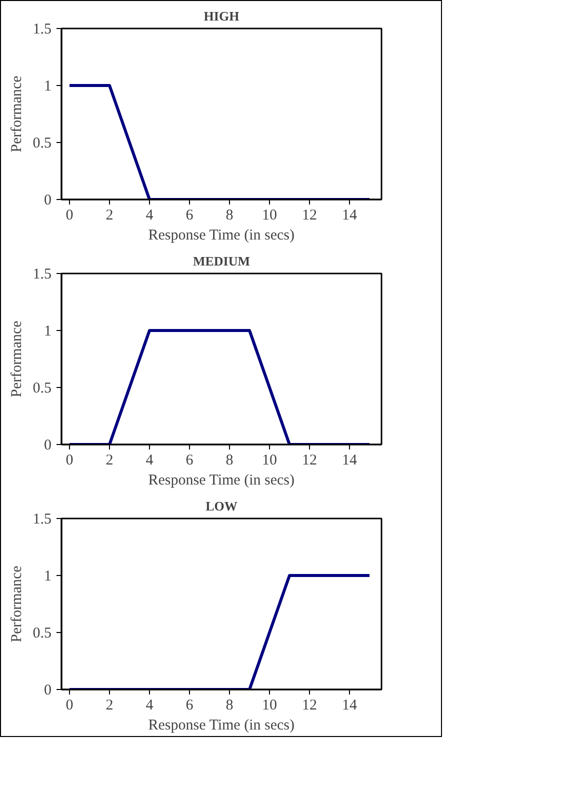 This screenshot has height=794, width=568. Describe the element at coordinates (222, 506) in the screenshot. I see `chart-title: LOW` at that location.